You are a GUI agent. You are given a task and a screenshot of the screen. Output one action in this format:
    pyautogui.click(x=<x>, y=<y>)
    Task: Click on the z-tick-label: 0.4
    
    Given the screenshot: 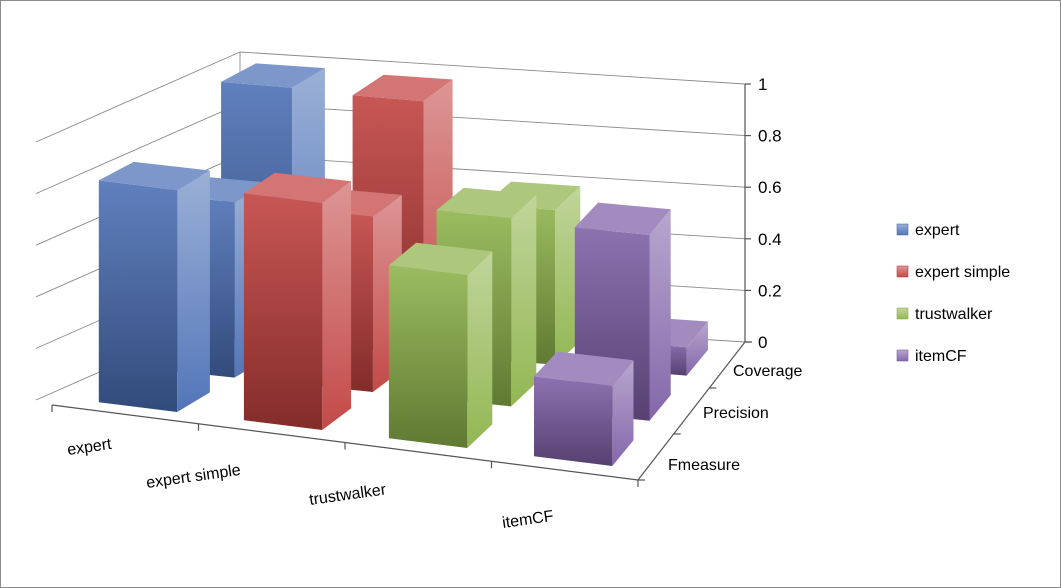 What is the action you would take?
    pyautogui.click(x=770, y=239)
    